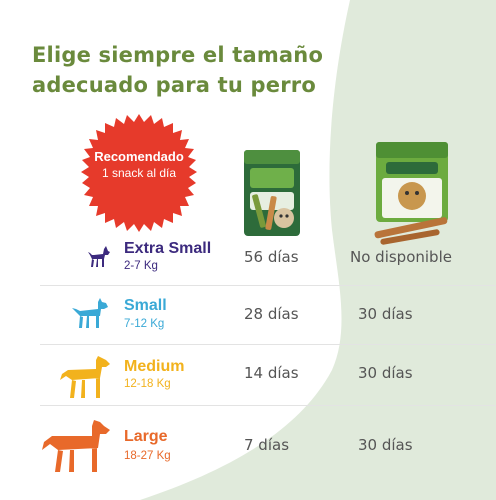 The height and width of the screenshot is (500, 496). What do you see at coordinates (141, 266) in the screenshot?
I see `size-range: 2-7 Kg` at bounding box center [141, 266].